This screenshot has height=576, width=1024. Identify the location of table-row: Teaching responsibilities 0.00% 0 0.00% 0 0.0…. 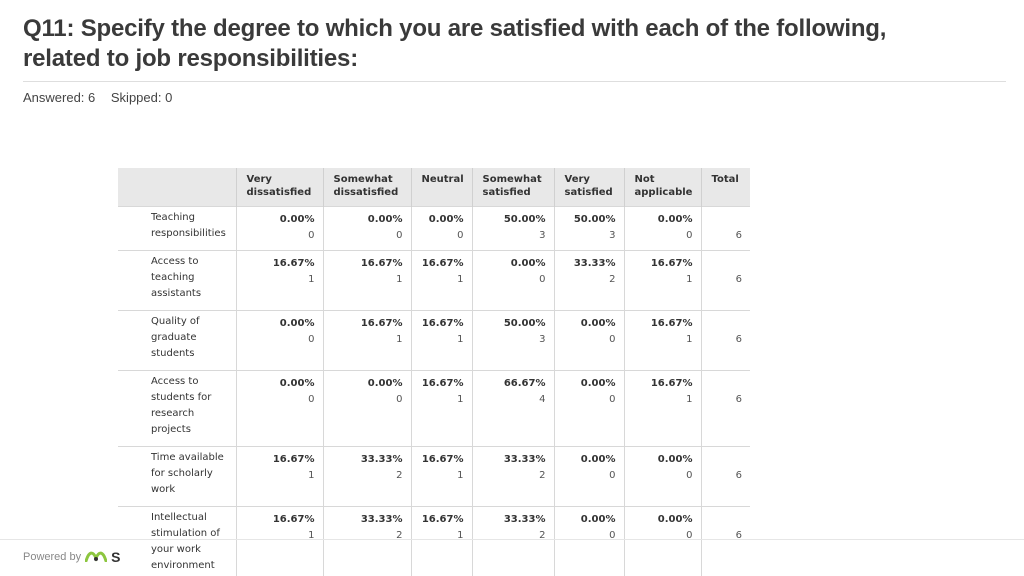
(434, 228).